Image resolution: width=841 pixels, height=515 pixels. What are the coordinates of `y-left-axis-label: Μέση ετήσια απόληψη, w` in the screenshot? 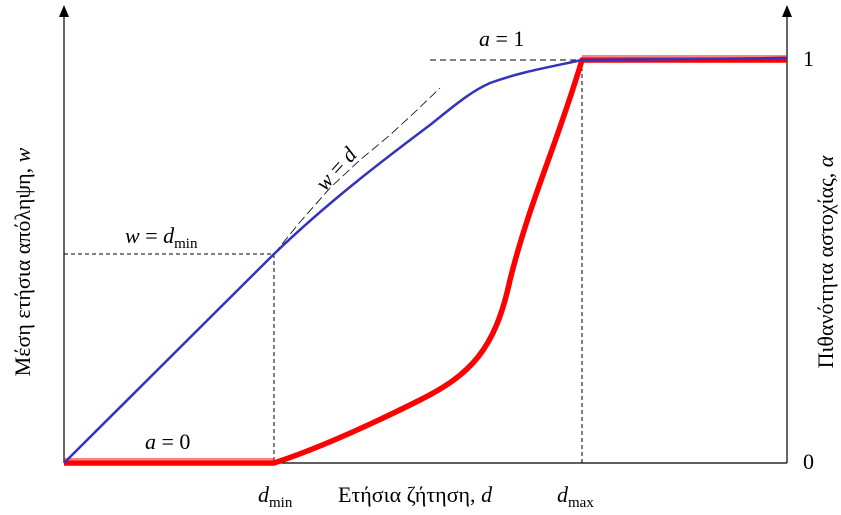 It's located at (22, 261).